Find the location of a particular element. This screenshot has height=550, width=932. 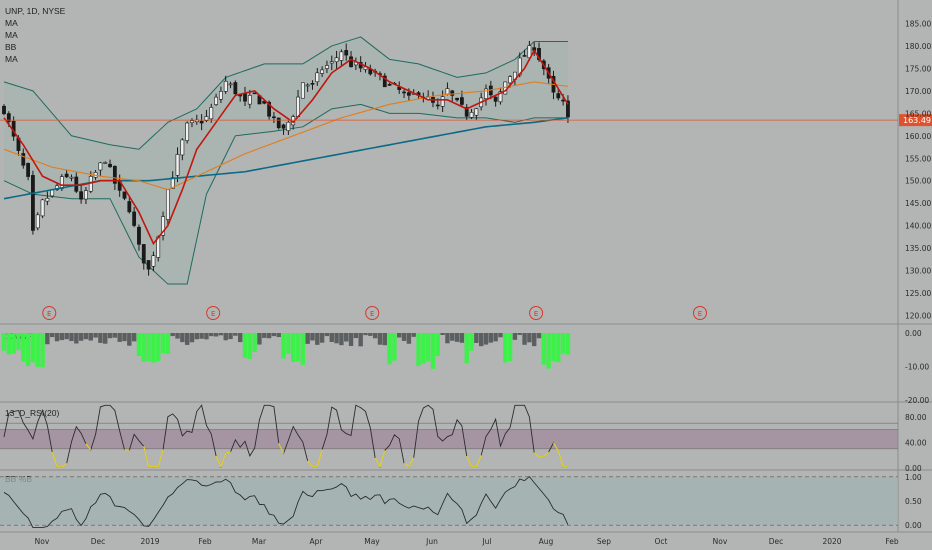

percentb-tick-label: 0.00 is located at coordinates (913, 525).